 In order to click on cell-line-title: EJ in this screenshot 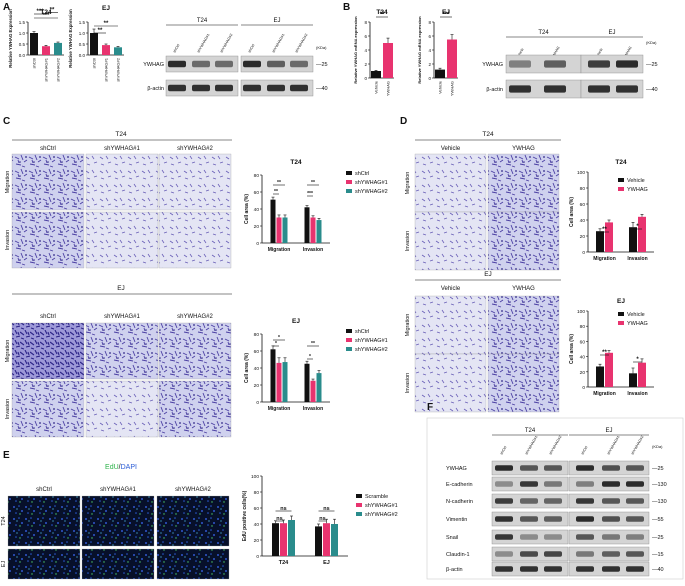, I will do `click(121, 288)`.